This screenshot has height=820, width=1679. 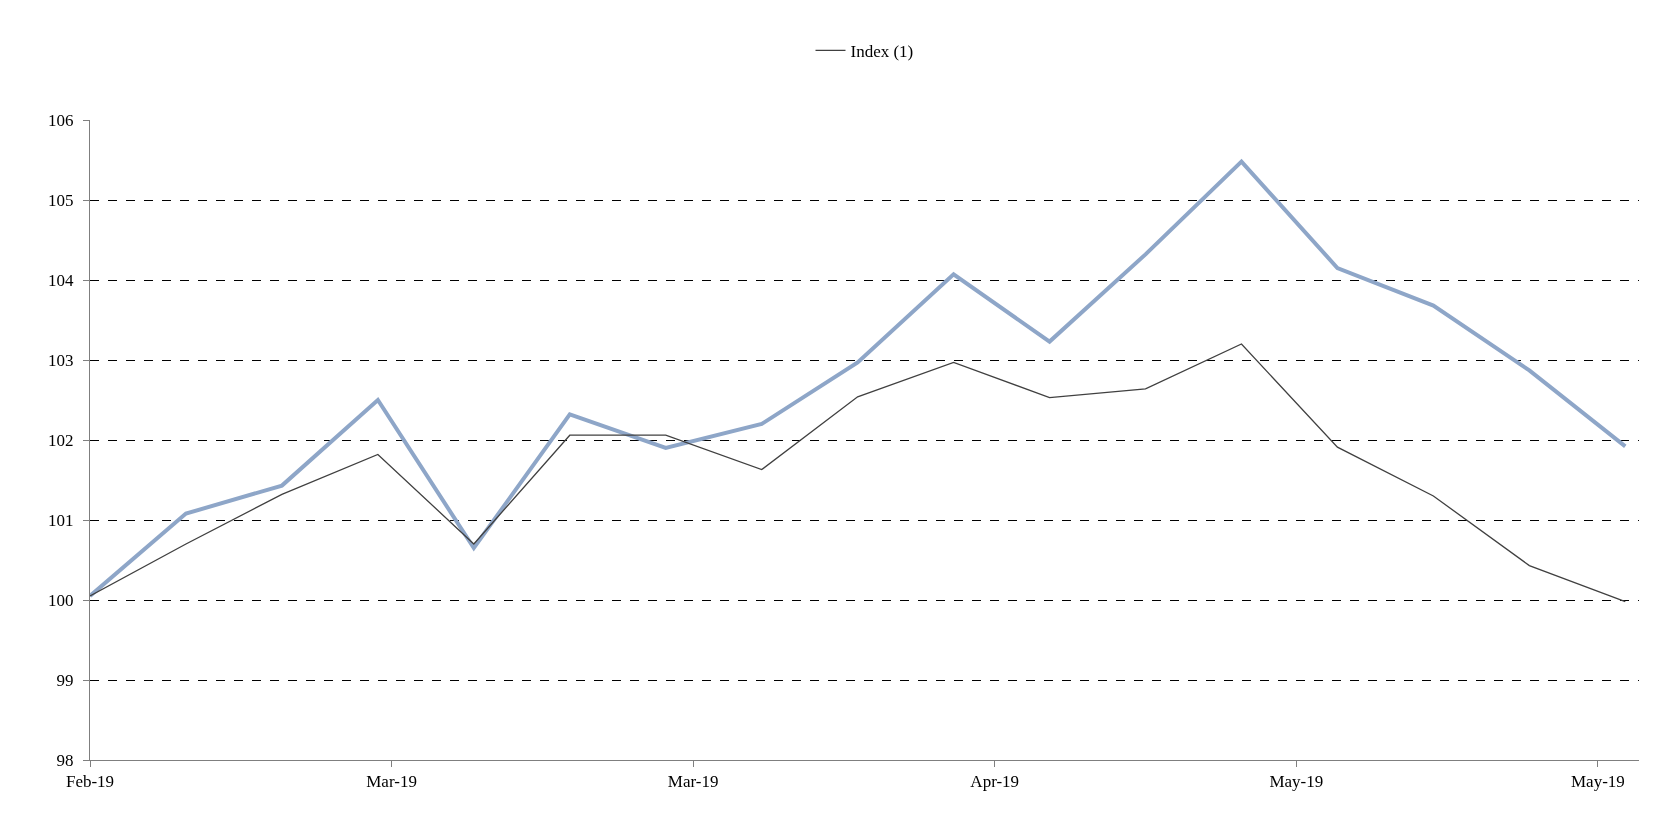 I want to click on y-tick-label: 98, so click(x=65, y=760).